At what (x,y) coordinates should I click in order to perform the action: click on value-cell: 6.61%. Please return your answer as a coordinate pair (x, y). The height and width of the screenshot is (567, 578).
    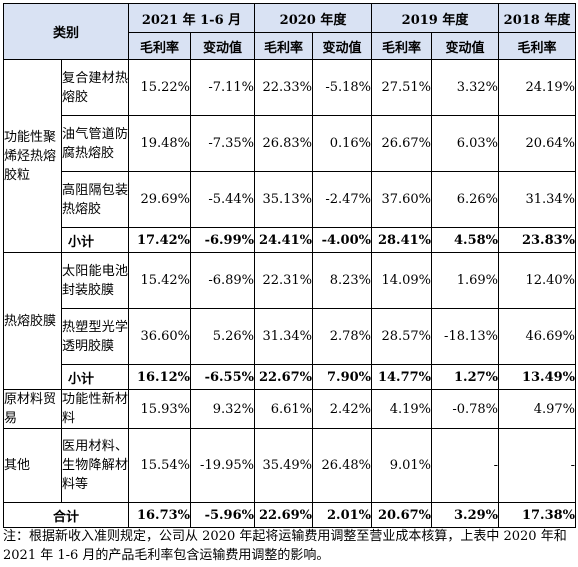
    Looking at the image, I should click on (284, 409).